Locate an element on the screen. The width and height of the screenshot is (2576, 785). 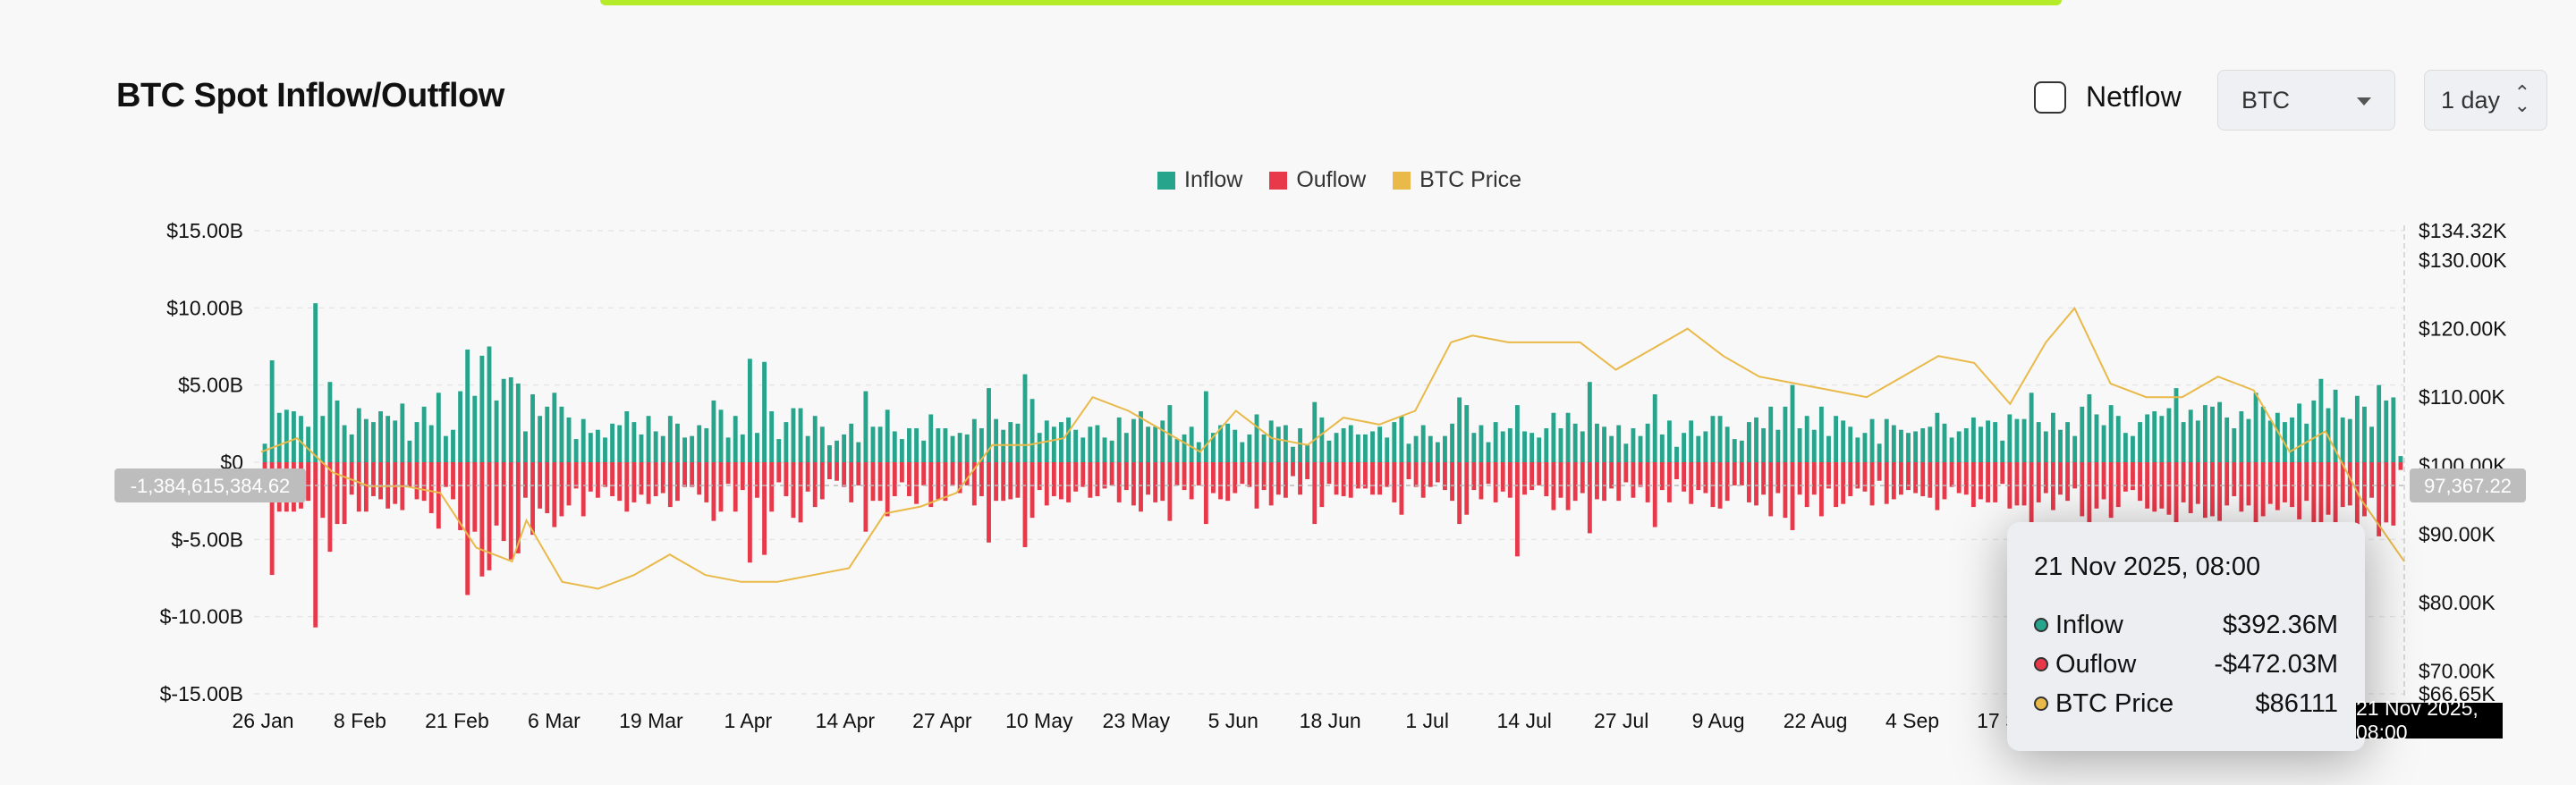
y-axis-right-tick-label: $110.00K is located at coordinates (2462, 397).